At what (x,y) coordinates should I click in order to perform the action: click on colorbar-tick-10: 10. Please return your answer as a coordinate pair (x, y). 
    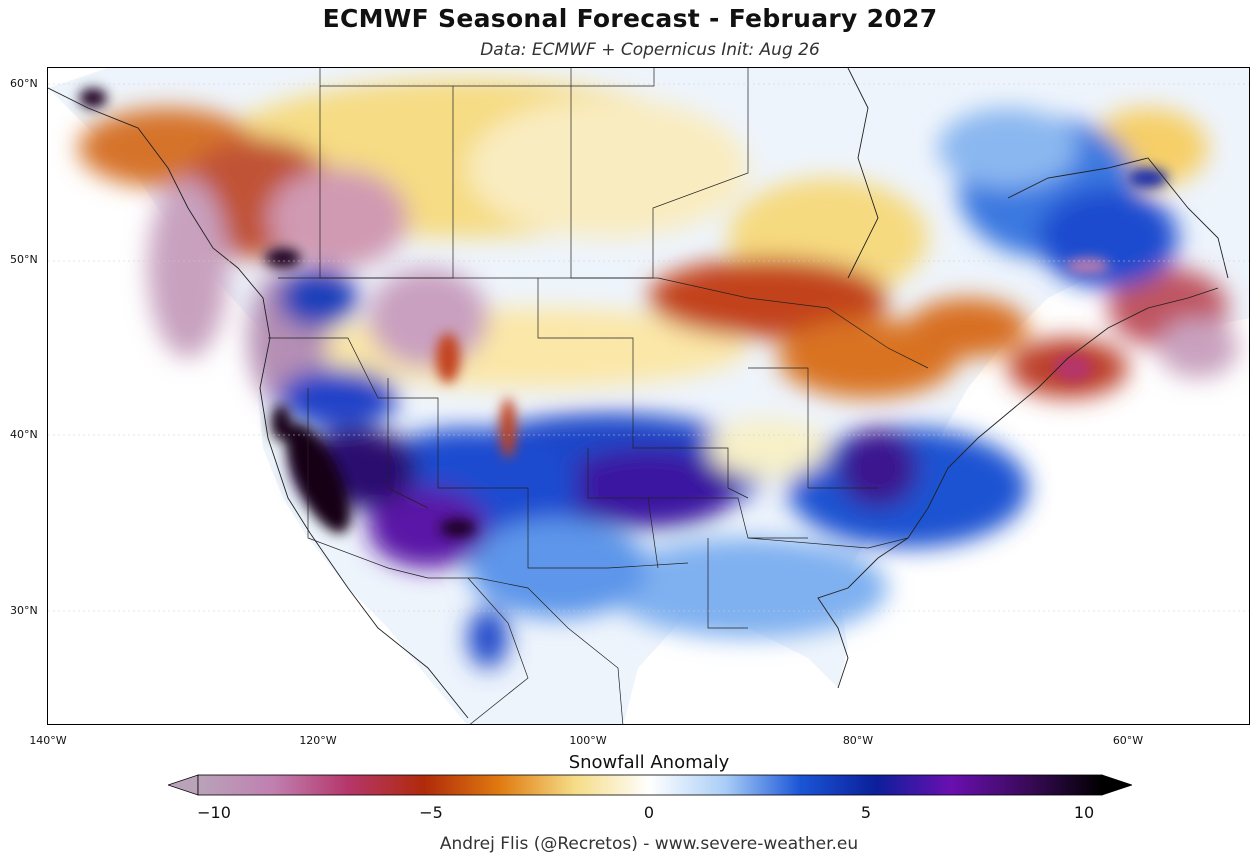
    Looking at the image, I should click on (1084, 812).